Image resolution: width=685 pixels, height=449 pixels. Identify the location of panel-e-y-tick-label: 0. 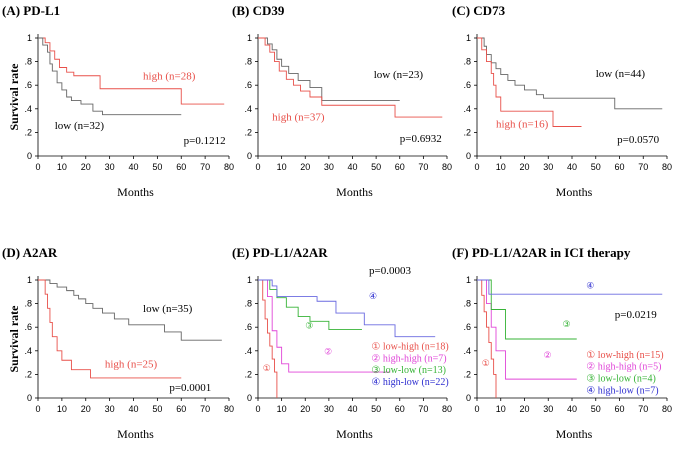
(249, 398).